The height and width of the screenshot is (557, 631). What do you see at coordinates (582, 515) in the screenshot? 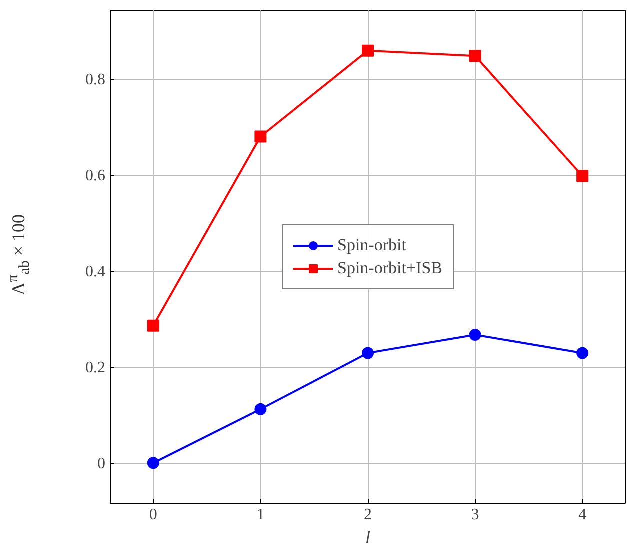
I see `x-tick-label: 4` at bounding box center [582, 515].